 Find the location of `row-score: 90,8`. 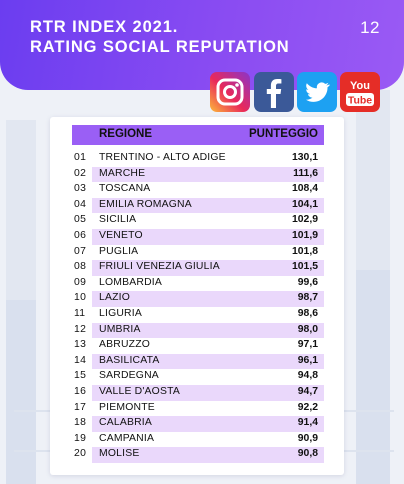

row-score: 90,8 is located at coordinates (307, 454).